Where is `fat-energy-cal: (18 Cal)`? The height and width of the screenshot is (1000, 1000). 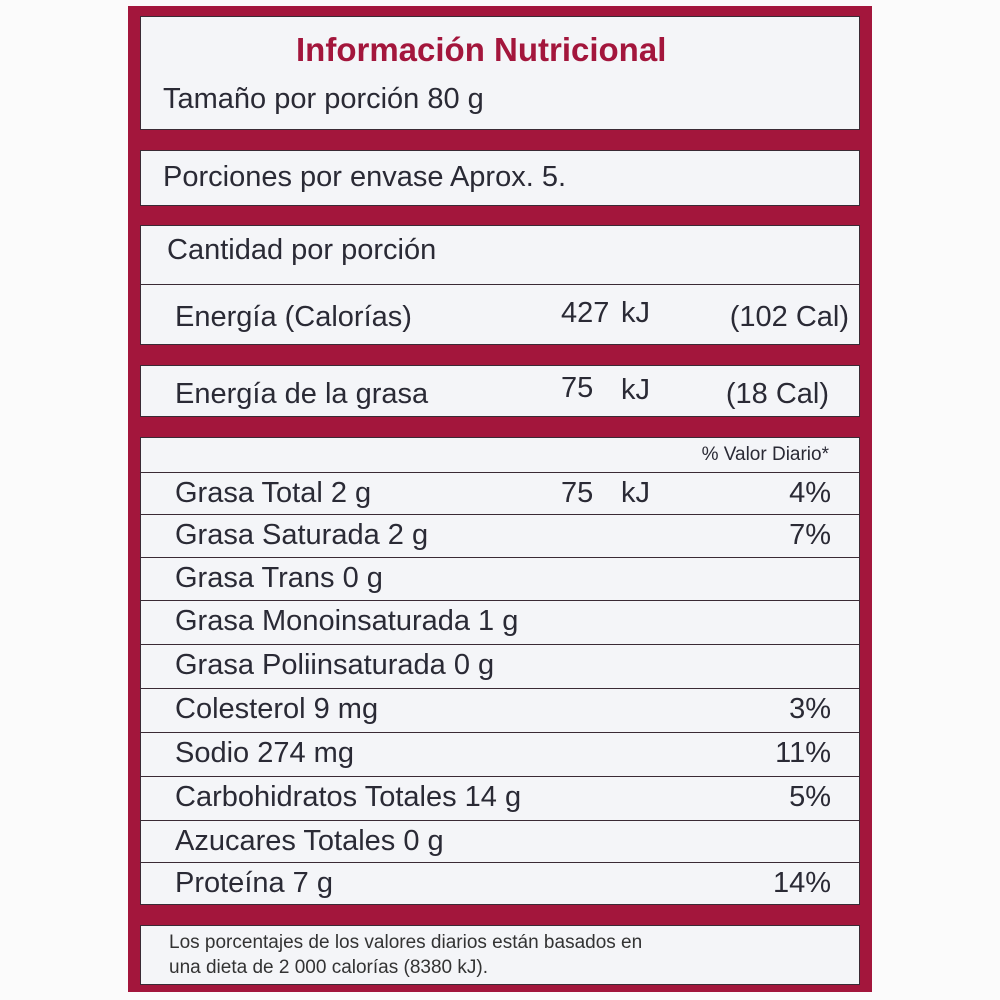
fat-energy-cal: (18 Cal) is located at coordinates (777, 394).